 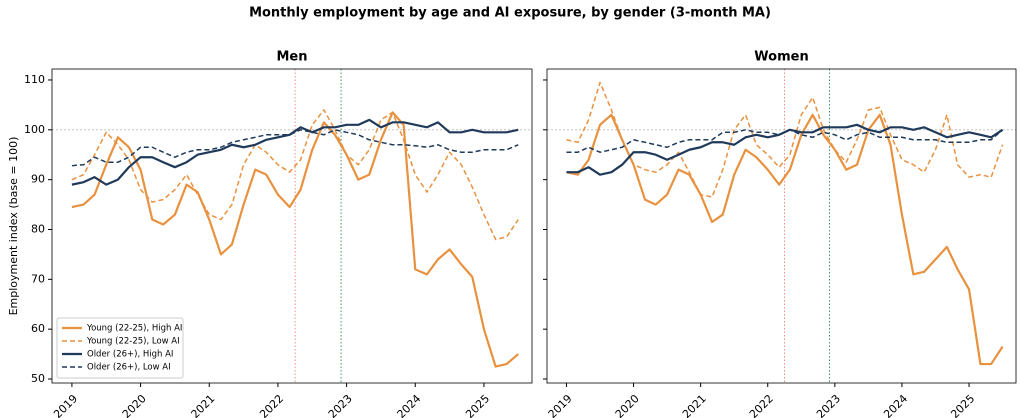 I want to click on y-tick-label: 50, so click(x=38, y=378).